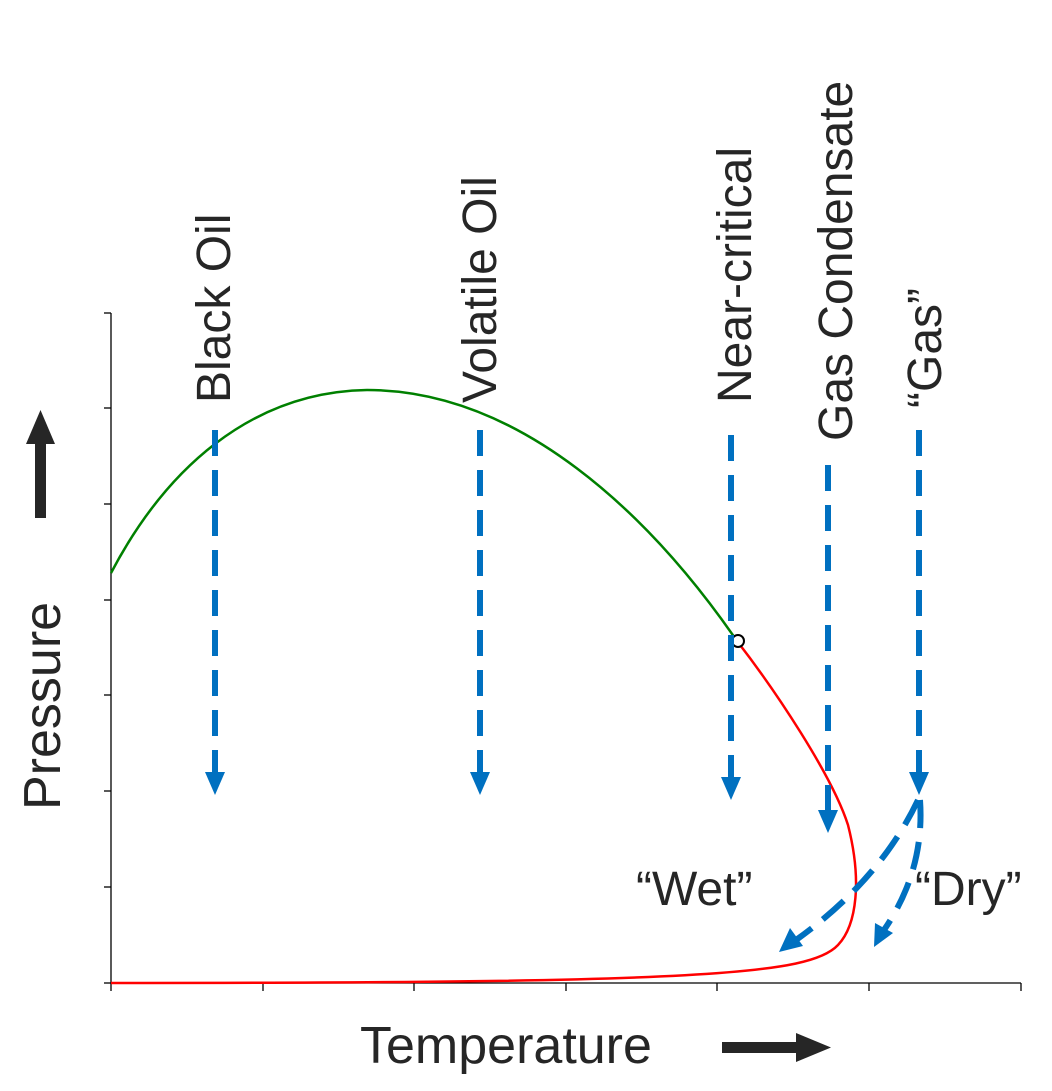 The image size is (1052, 1091). Describe the element at coordinates (107, 648) in the screenshot. I see `y-axis-ticks` at that location.